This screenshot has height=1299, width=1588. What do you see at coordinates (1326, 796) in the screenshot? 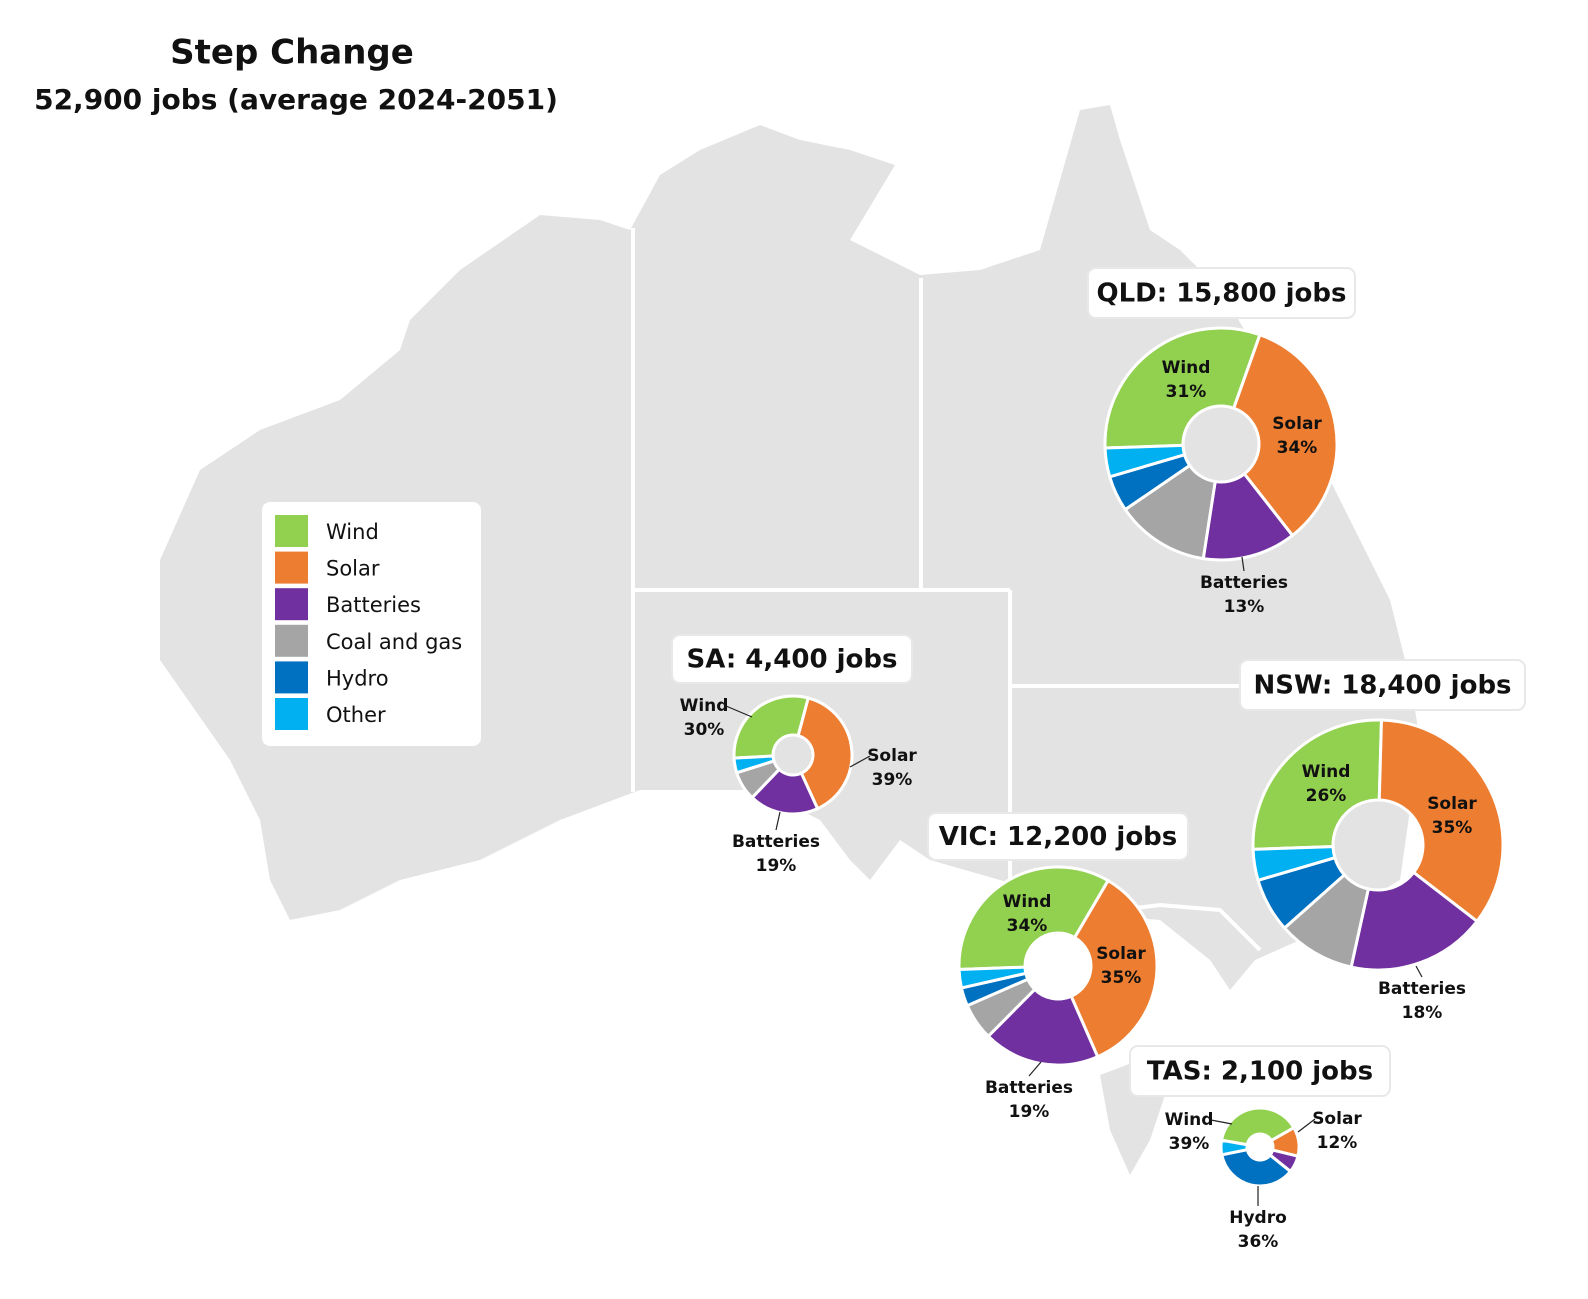
I see `segment-value: 26%` at bounding box center [1326, 796].